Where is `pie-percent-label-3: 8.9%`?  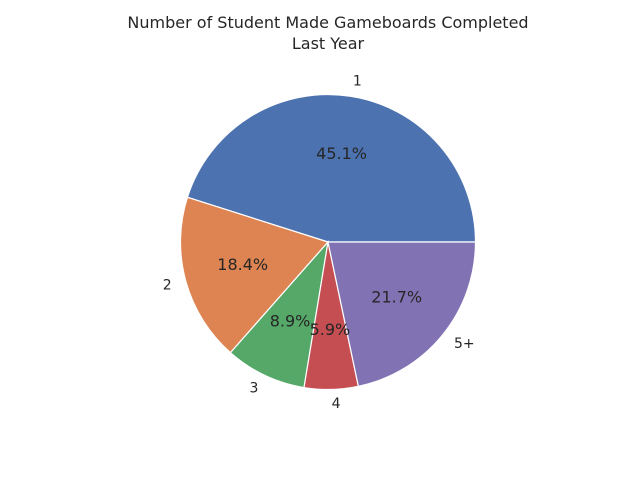 pie-percent-label-3: 8.9% is located at coordinates (290, 320).